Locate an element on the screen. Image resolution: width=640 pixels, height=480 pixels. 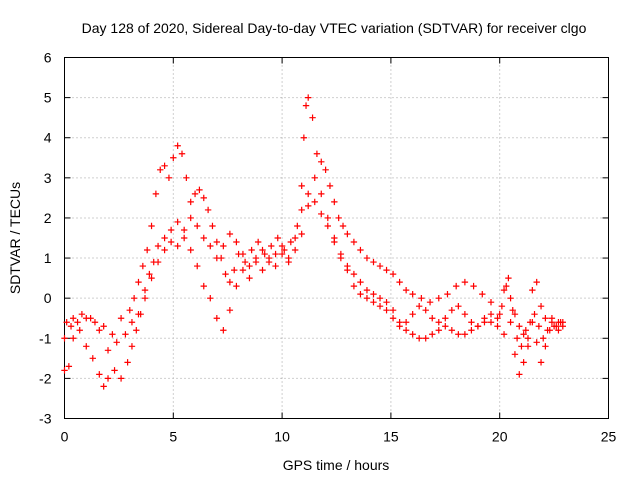
x-tick-label: 10 is located at coordinates (282, 437).